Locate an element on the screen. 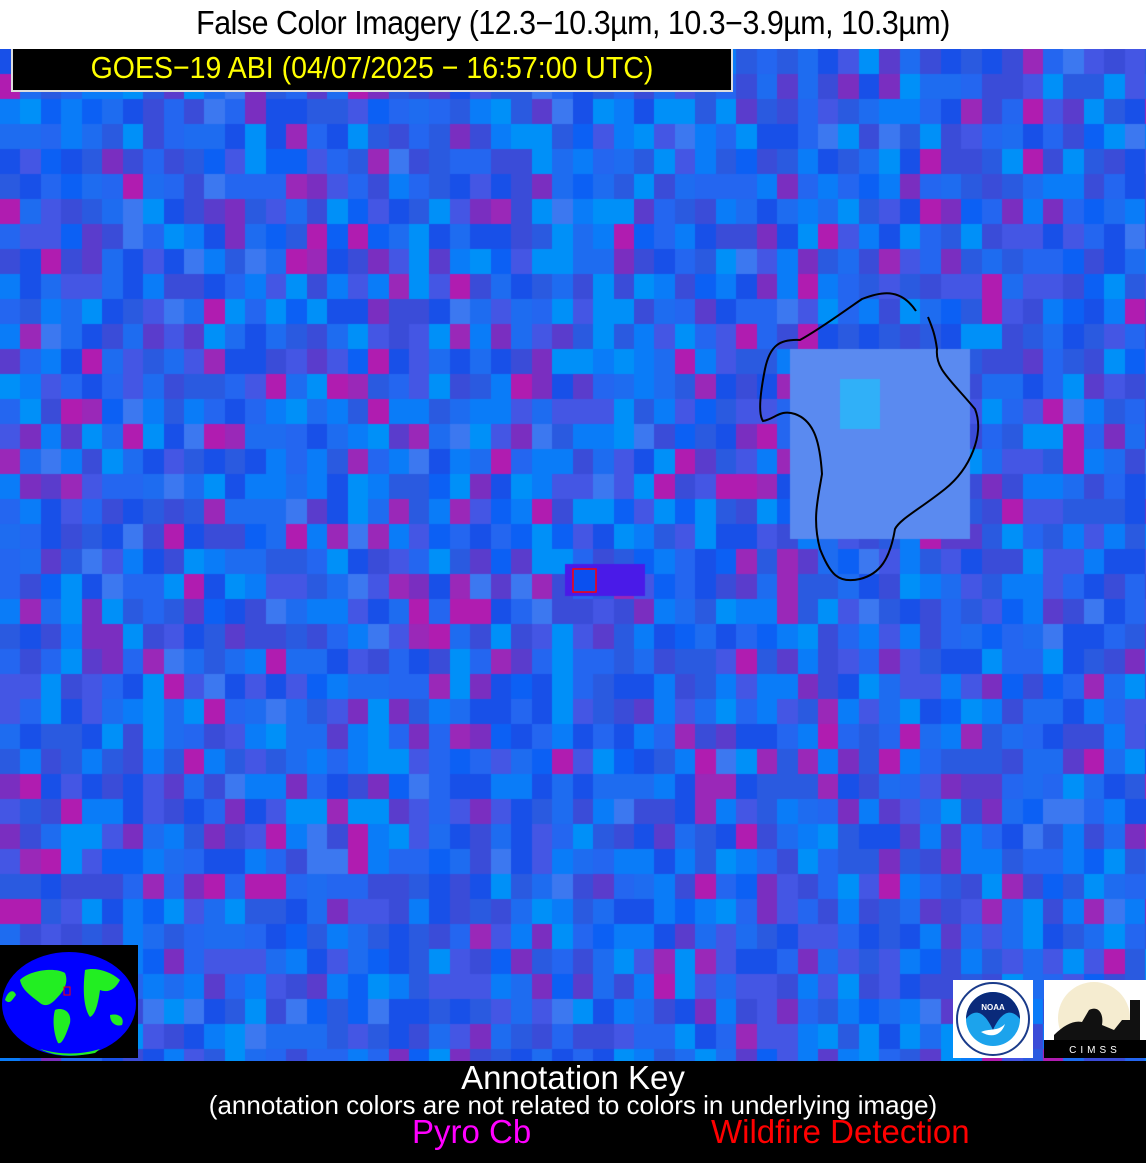 This screenshot has height=1163, width=1146. globe-ocean is located at coordinates (69, 1004).